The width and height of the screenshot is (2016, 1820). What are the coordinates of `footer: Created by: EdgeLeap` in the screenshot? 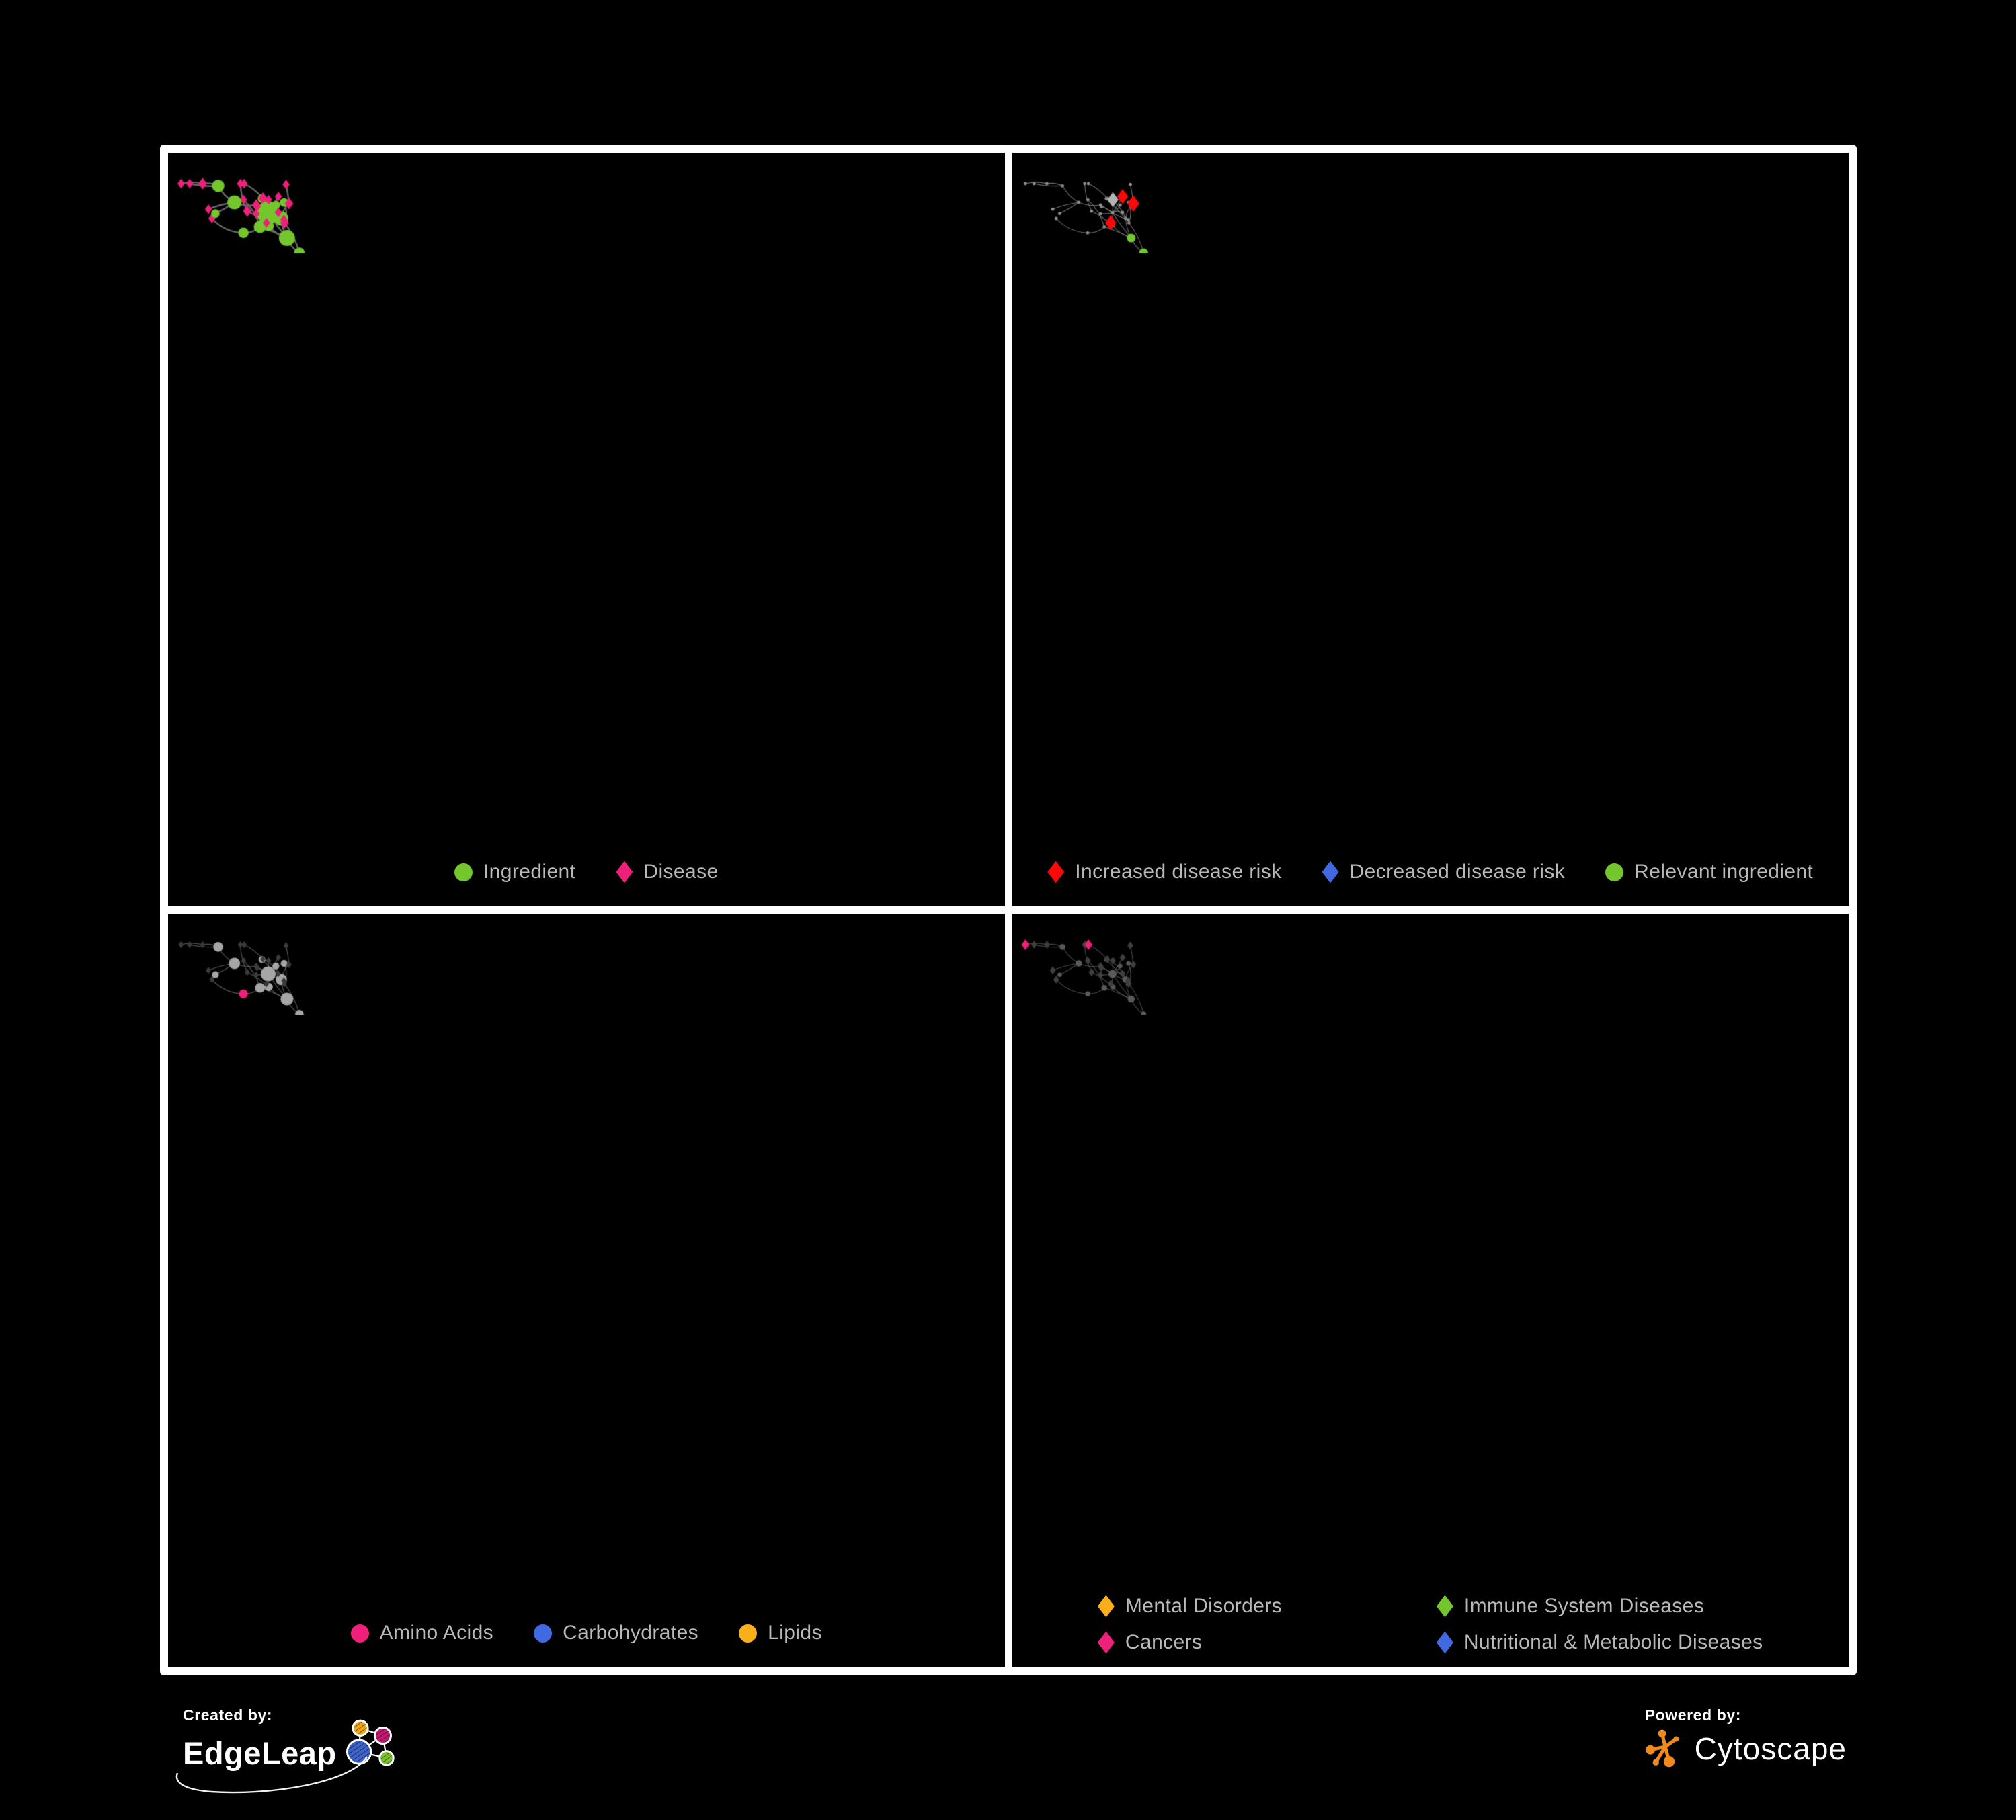 It's located at (1008, 1750).